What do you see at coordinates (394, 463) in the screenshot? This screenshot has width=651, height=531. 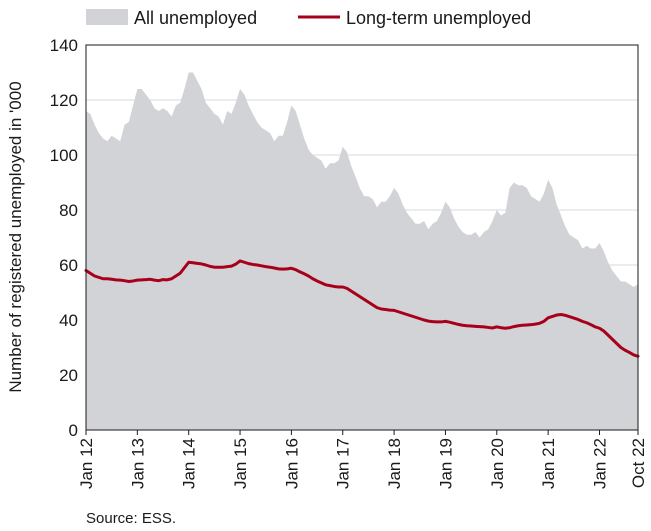 I see `x-tick-label: Jan 18` at bounding box center [394, 463].